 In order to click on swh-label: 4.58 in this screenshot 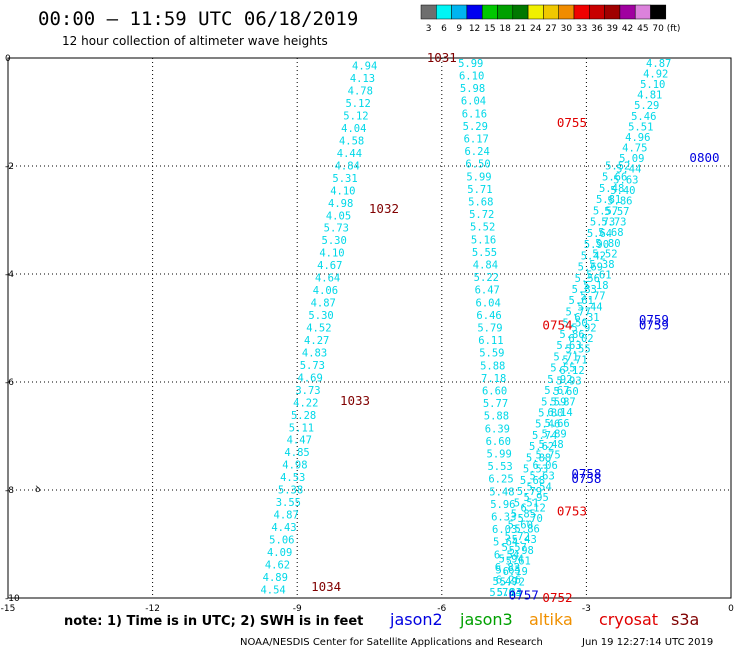, I will do `click(351, 141)`.